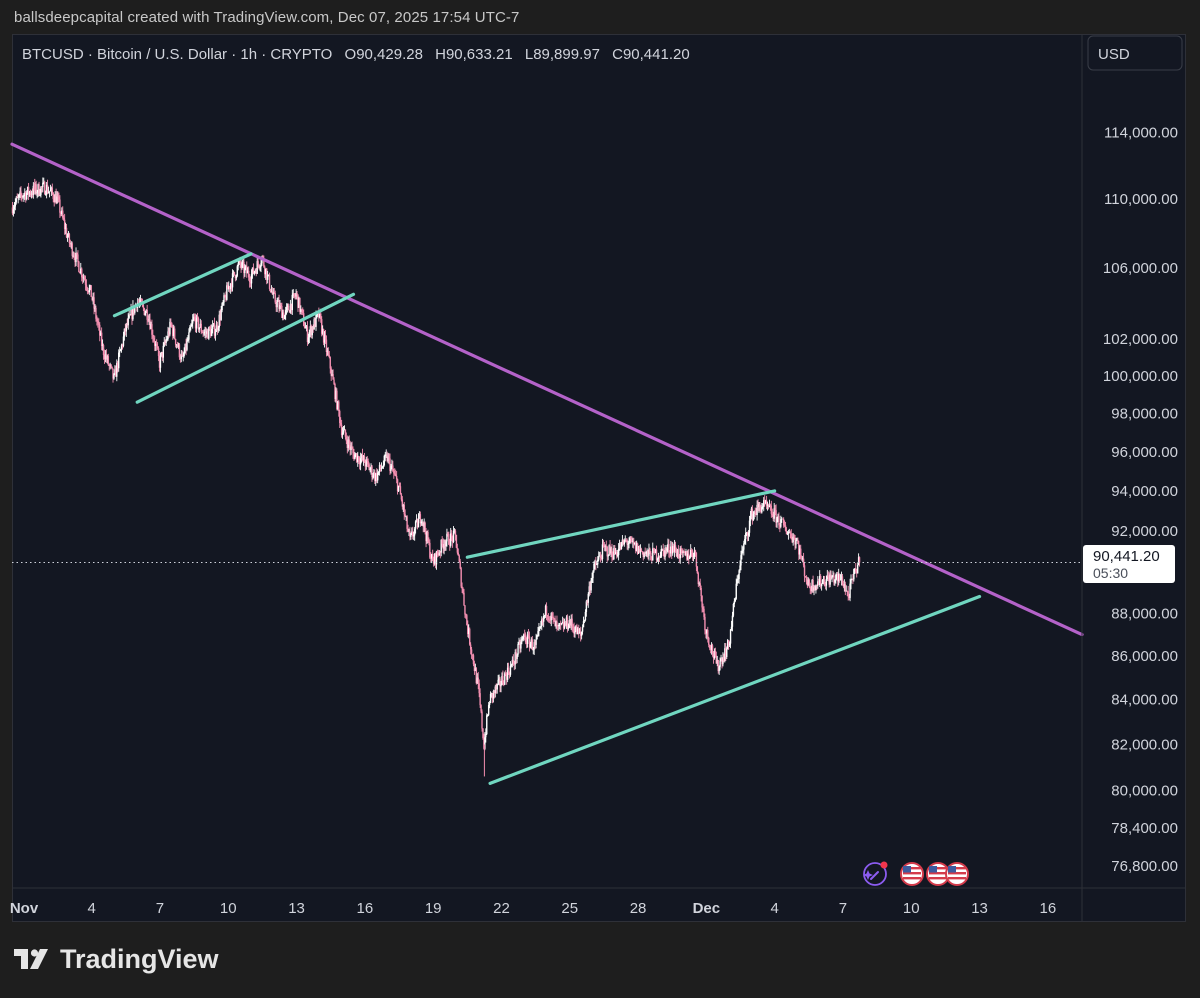 The width and height of the screenshot is (1200, 998). I want to click on price-tick-label: 84,000.00, so click(1144, 700).